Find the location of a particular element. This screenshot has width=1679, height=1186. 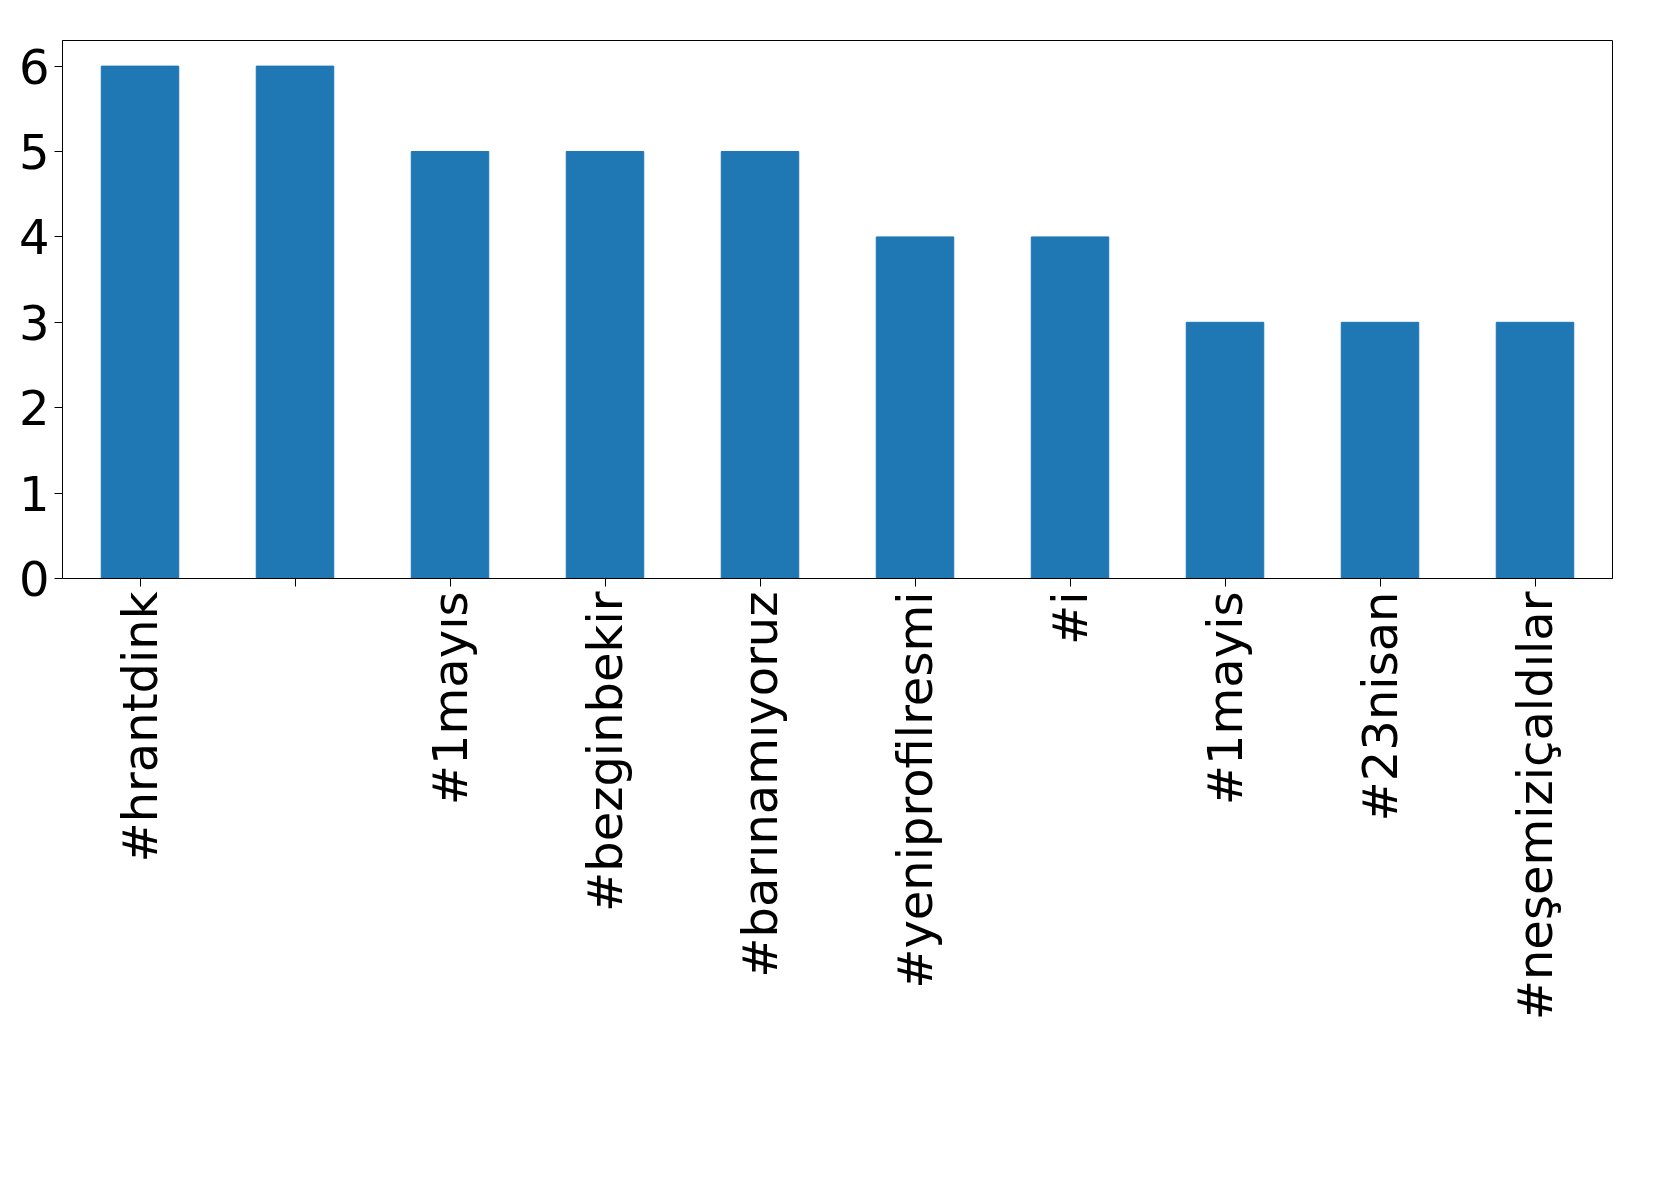

x-tick-label: #i is located at coordinates (1070, 618).